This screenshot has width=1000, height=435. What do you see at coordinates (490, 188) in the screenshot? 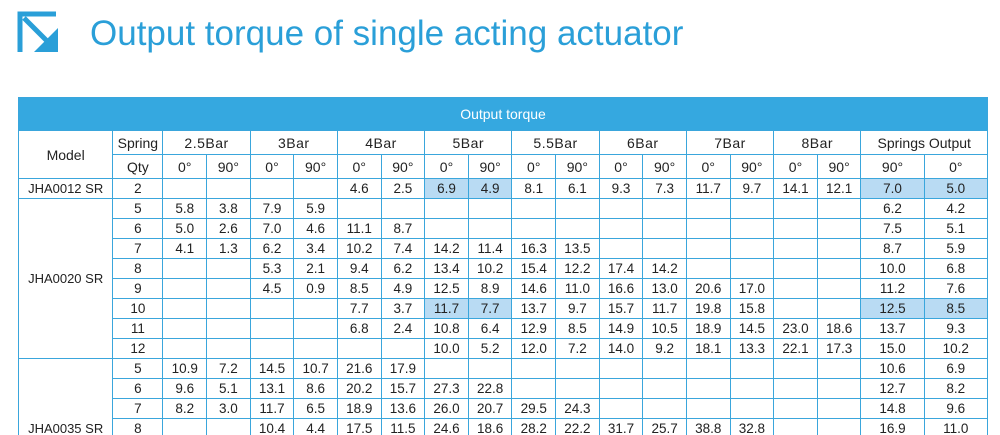
I see `torque-cell: 4.9` at bounding box center [490, 188].